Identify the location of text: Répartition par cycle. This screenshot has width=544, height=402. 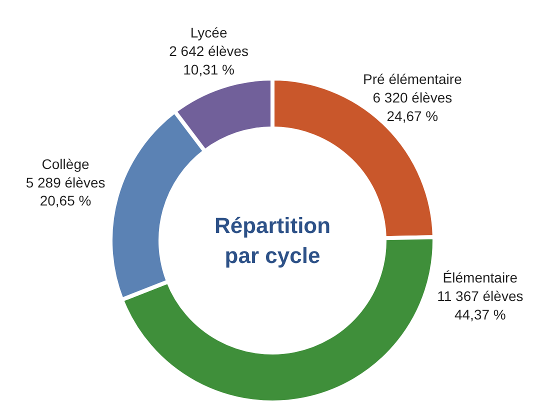
(272, 240).